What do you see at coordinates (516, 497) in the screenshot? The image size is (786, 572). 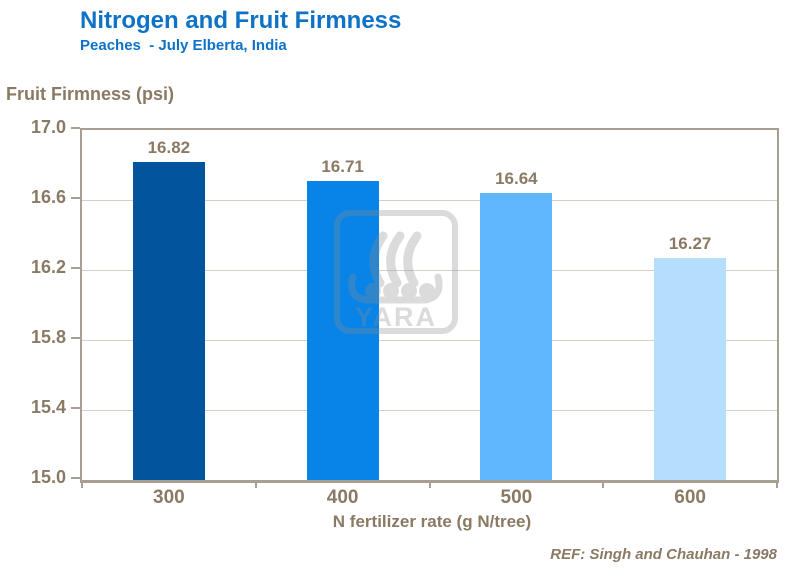 I see `x-tick-label: 500` at bounding box center [516, 497].